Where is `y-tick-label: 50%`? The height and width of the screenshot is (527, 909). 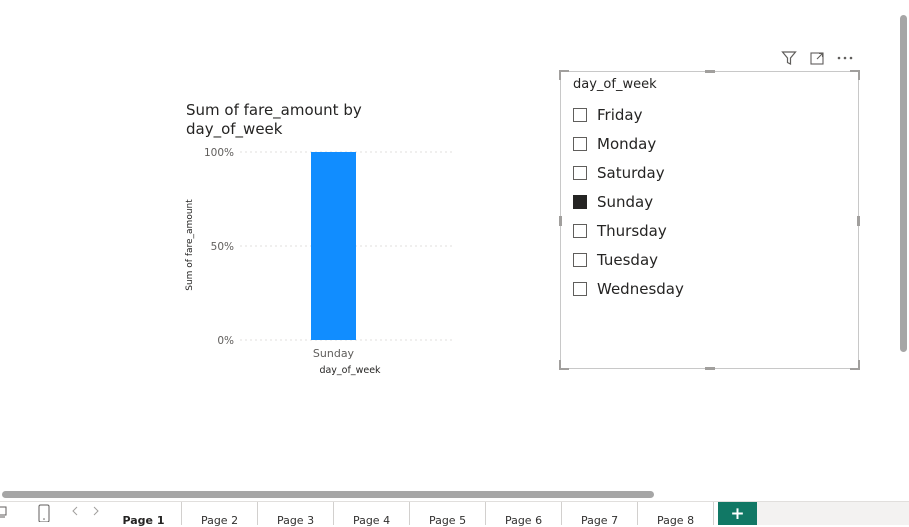
y-tick-label: 50% is located at coordinates (222, 247).